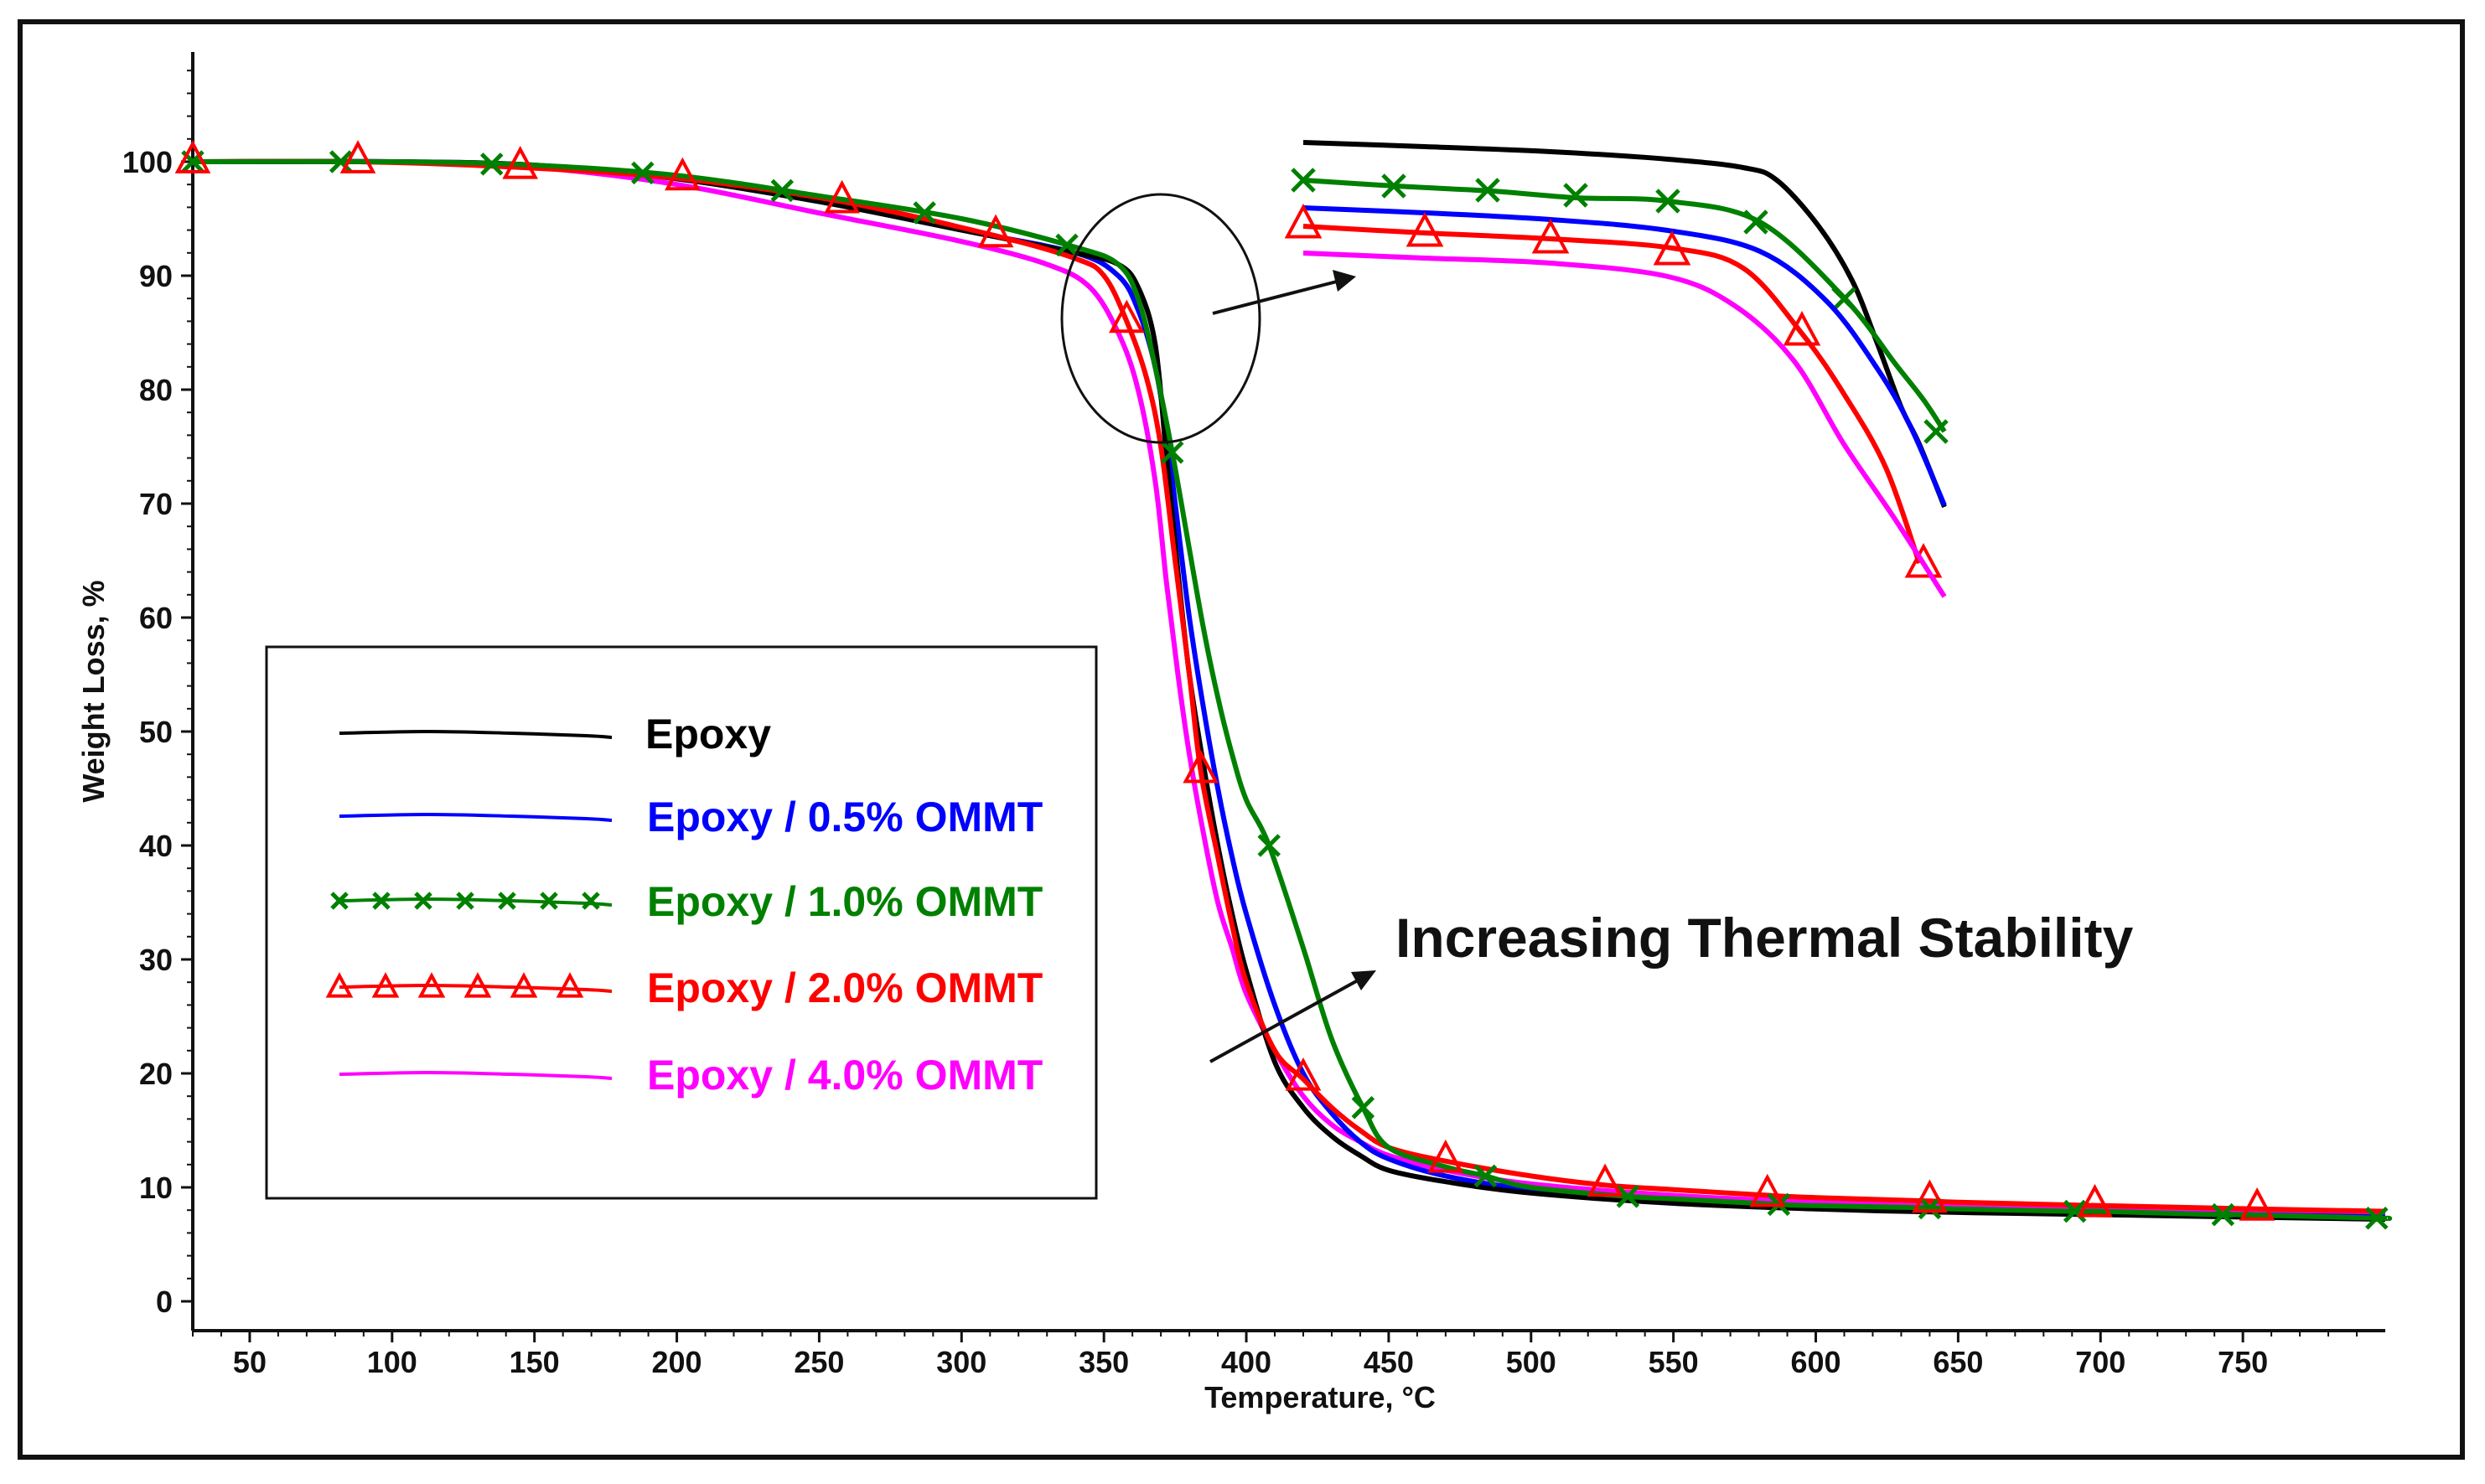  What do you see at coordinates (164, 1302) in the screenshot?
I see `y-tick-label: 0` at bounding box center [164, 1302].